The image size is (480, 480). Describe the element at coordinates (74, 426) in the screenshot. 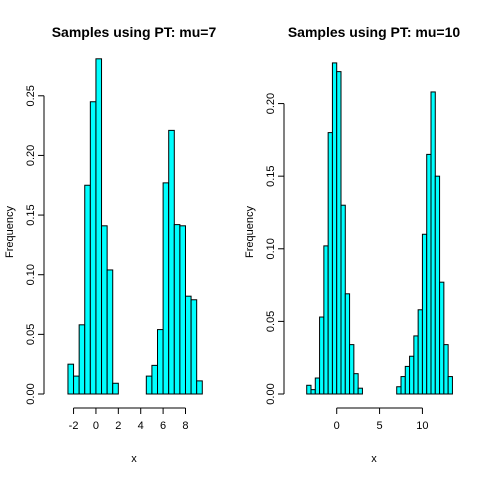

I see `x-tick-label: -2` at that location.